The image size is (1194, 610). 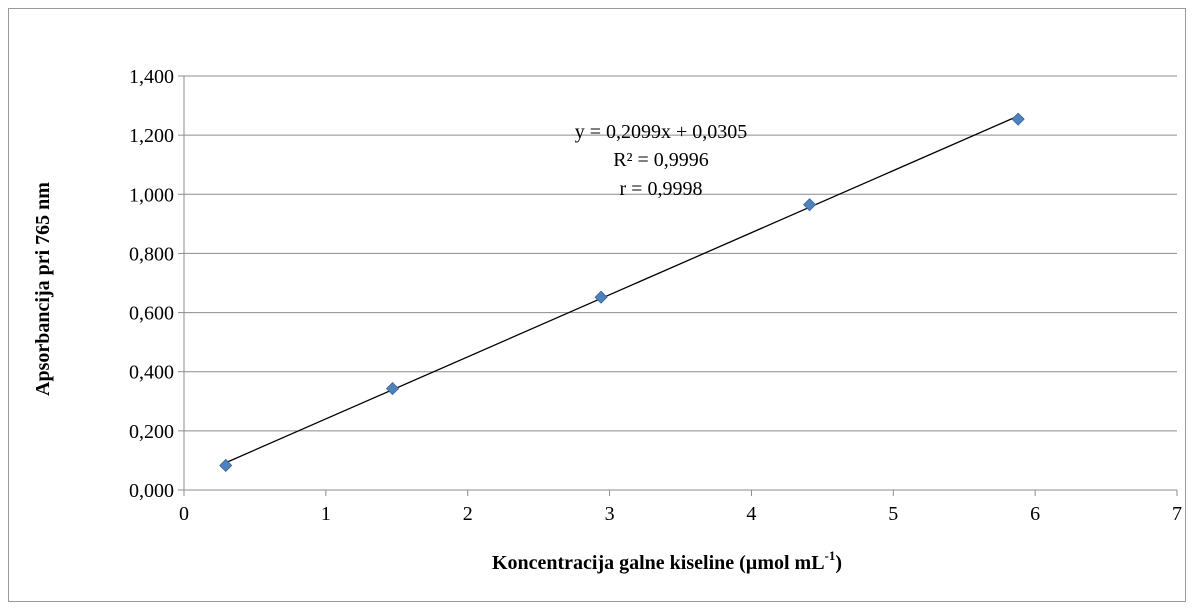 I want to click on y-tick-label: 0,600, so click(x=151, y=314).